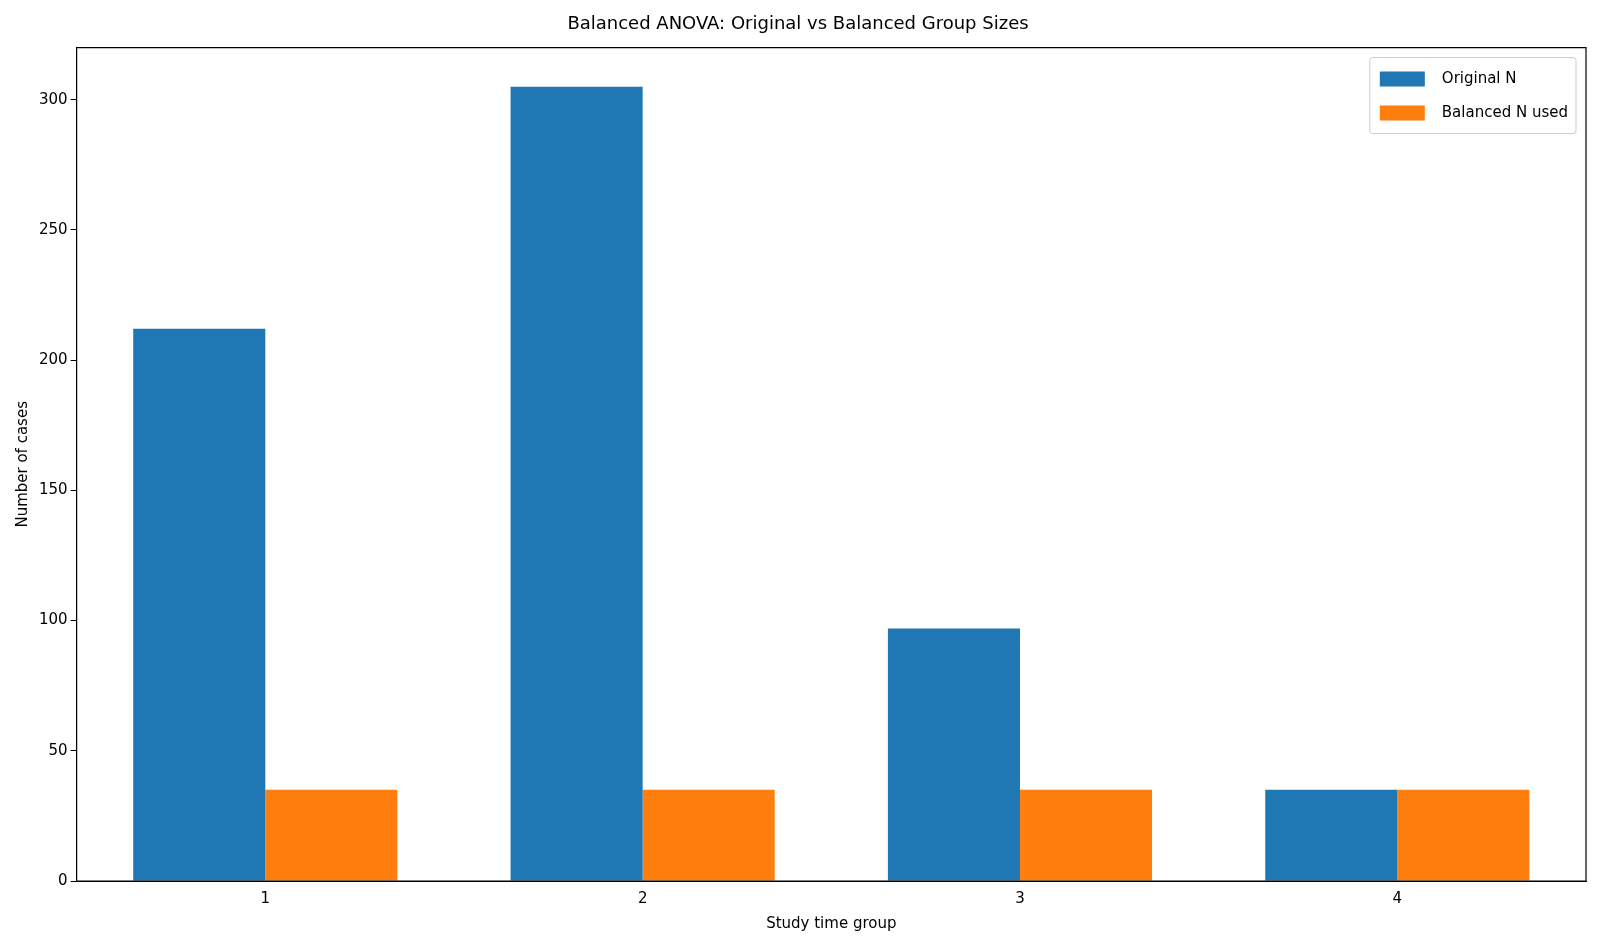 The height and width of the screenshot is (951, 1600). Describe the element at coordinates (53, 489) in the screenshot. I see `y-tick-label: 150` at that location.